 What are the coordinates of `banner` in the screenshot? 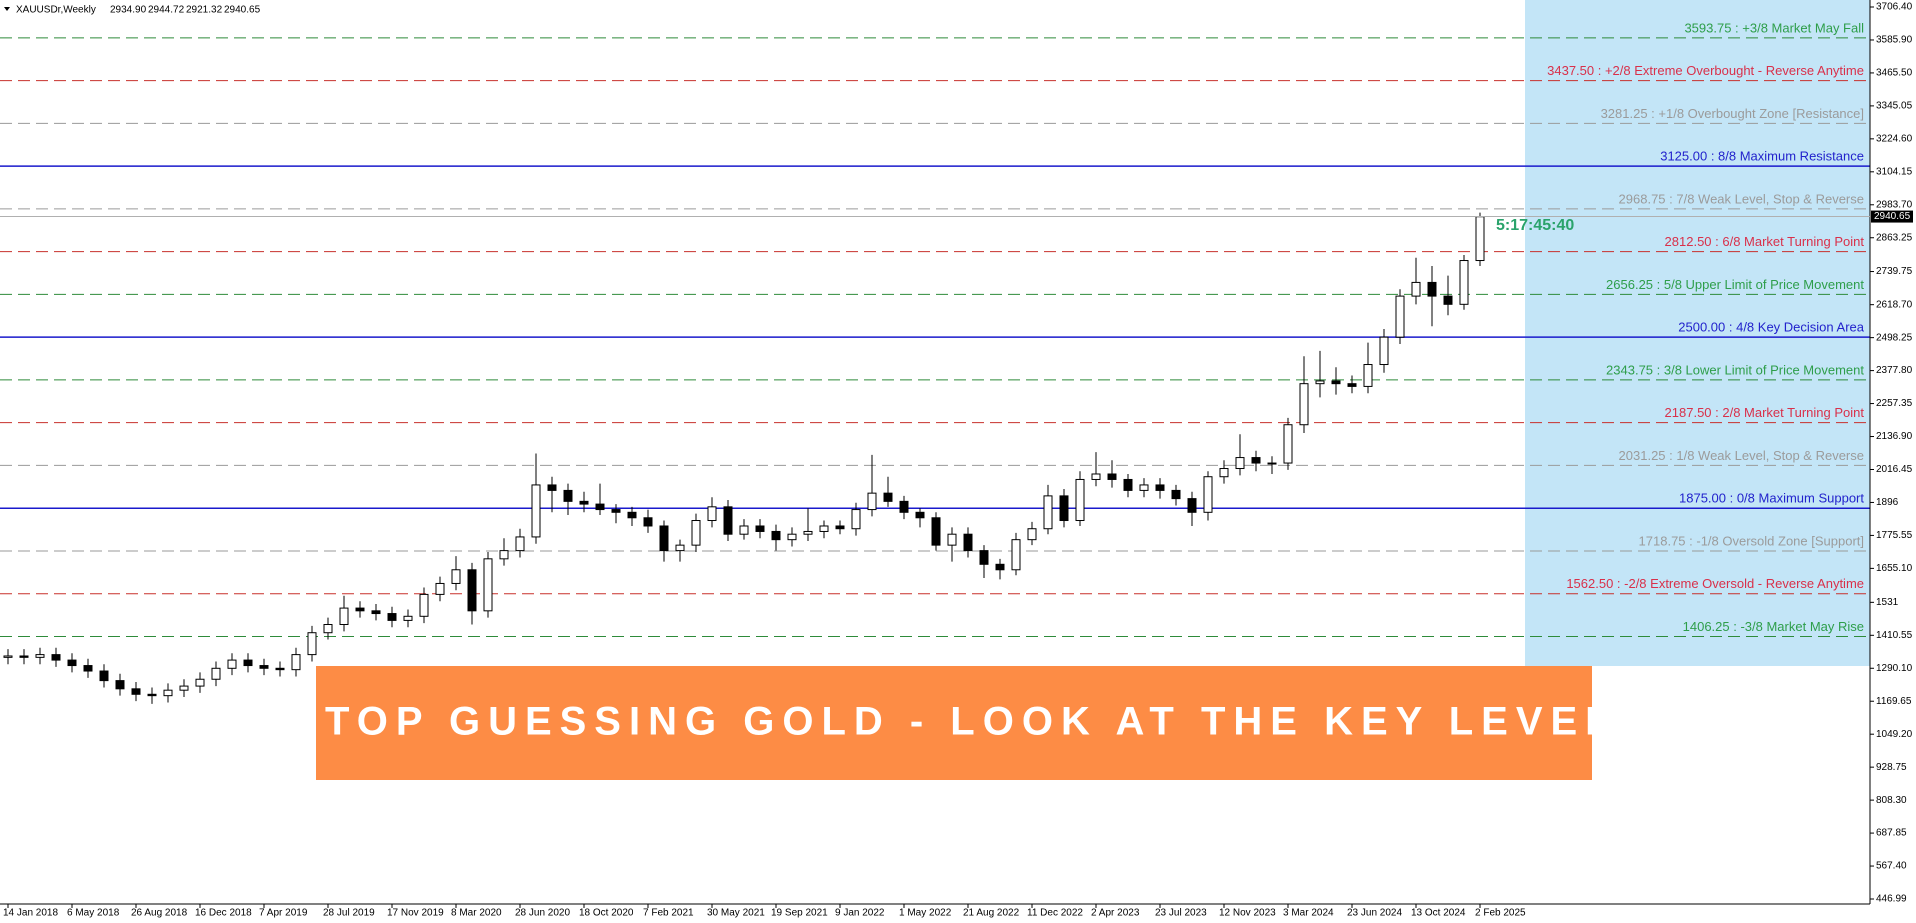 It's located at (954, 723).